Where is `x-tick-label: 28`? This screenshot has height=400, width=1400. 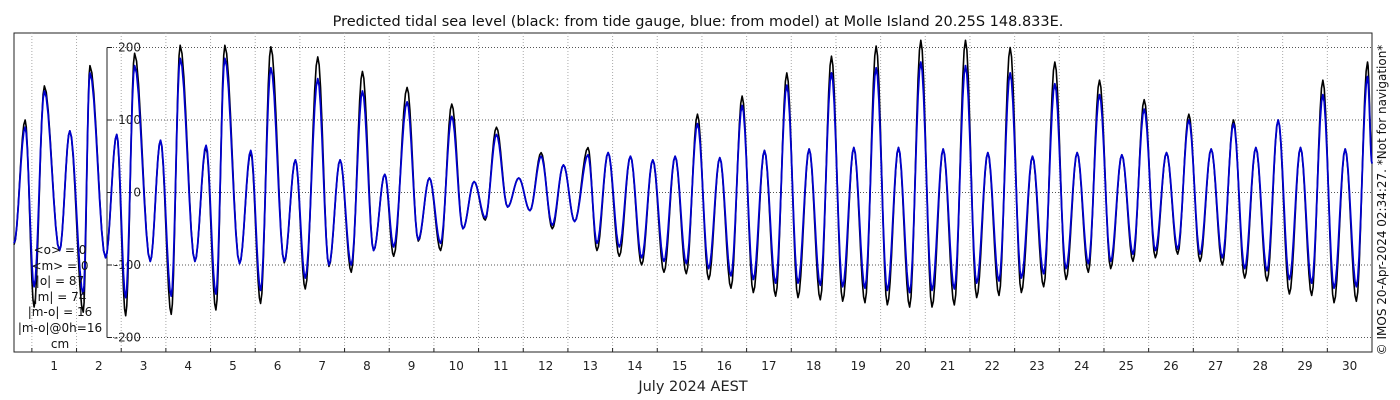
x-tick-label: 28 is located at coordinates (1260, 366).